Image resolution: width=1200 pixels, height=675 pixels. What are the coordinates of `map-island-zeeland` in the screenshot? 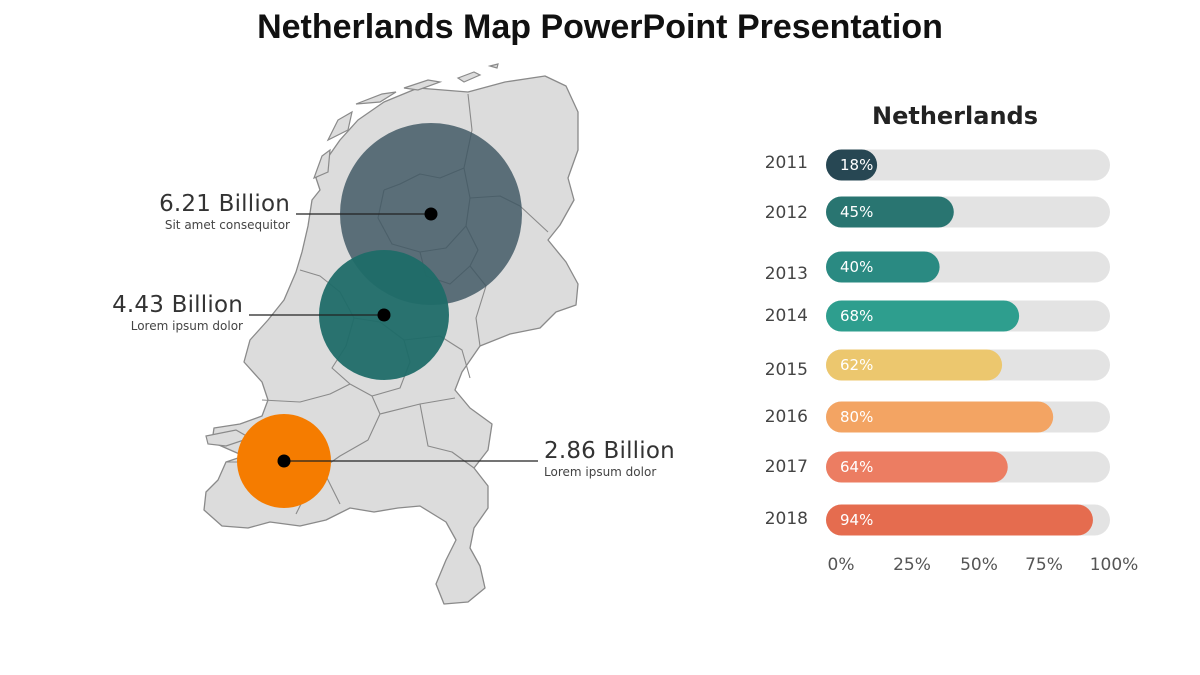 It's located at (228, 438).